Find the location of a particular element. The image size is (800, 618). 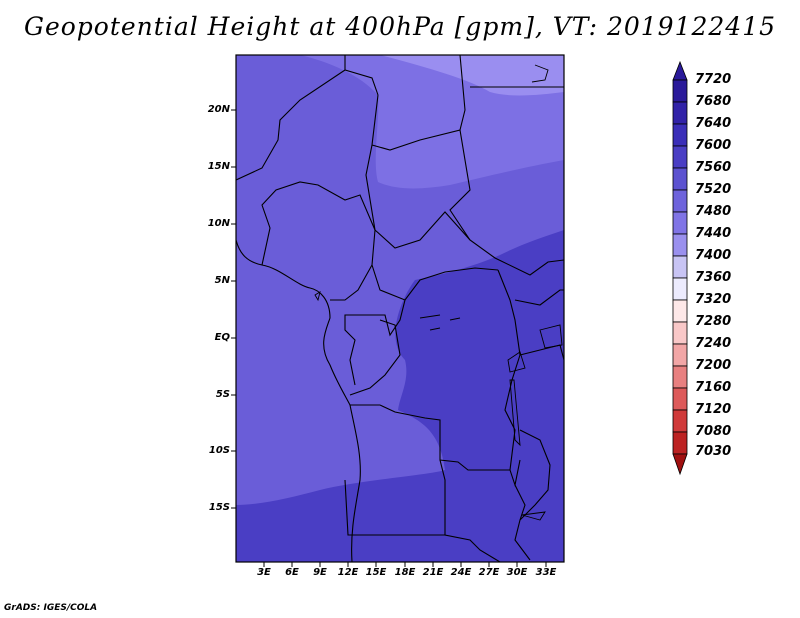

colorbar-label: 7560 is located at coordinates (713, 167).